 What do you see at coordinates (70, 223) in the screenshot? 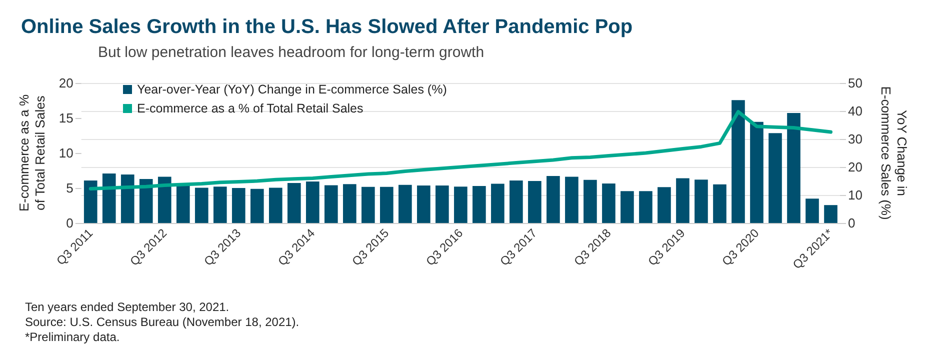
I see `y-tick-label: 0` at bounding box center [70, 223].